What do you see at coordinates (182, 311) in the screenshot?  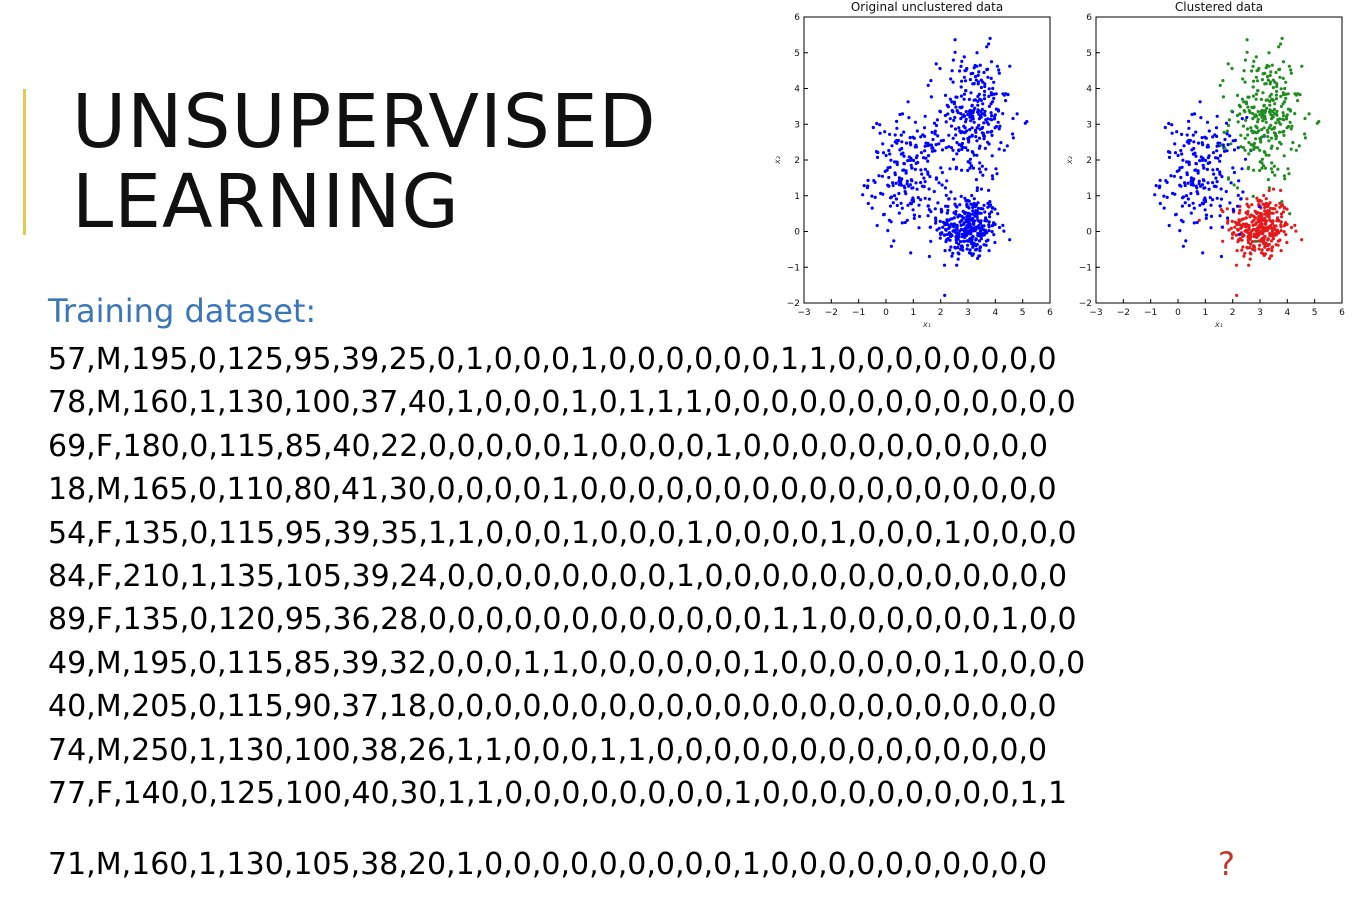 I see `training-dataset-label: Training dataset:` at bounding box center [182, 311].